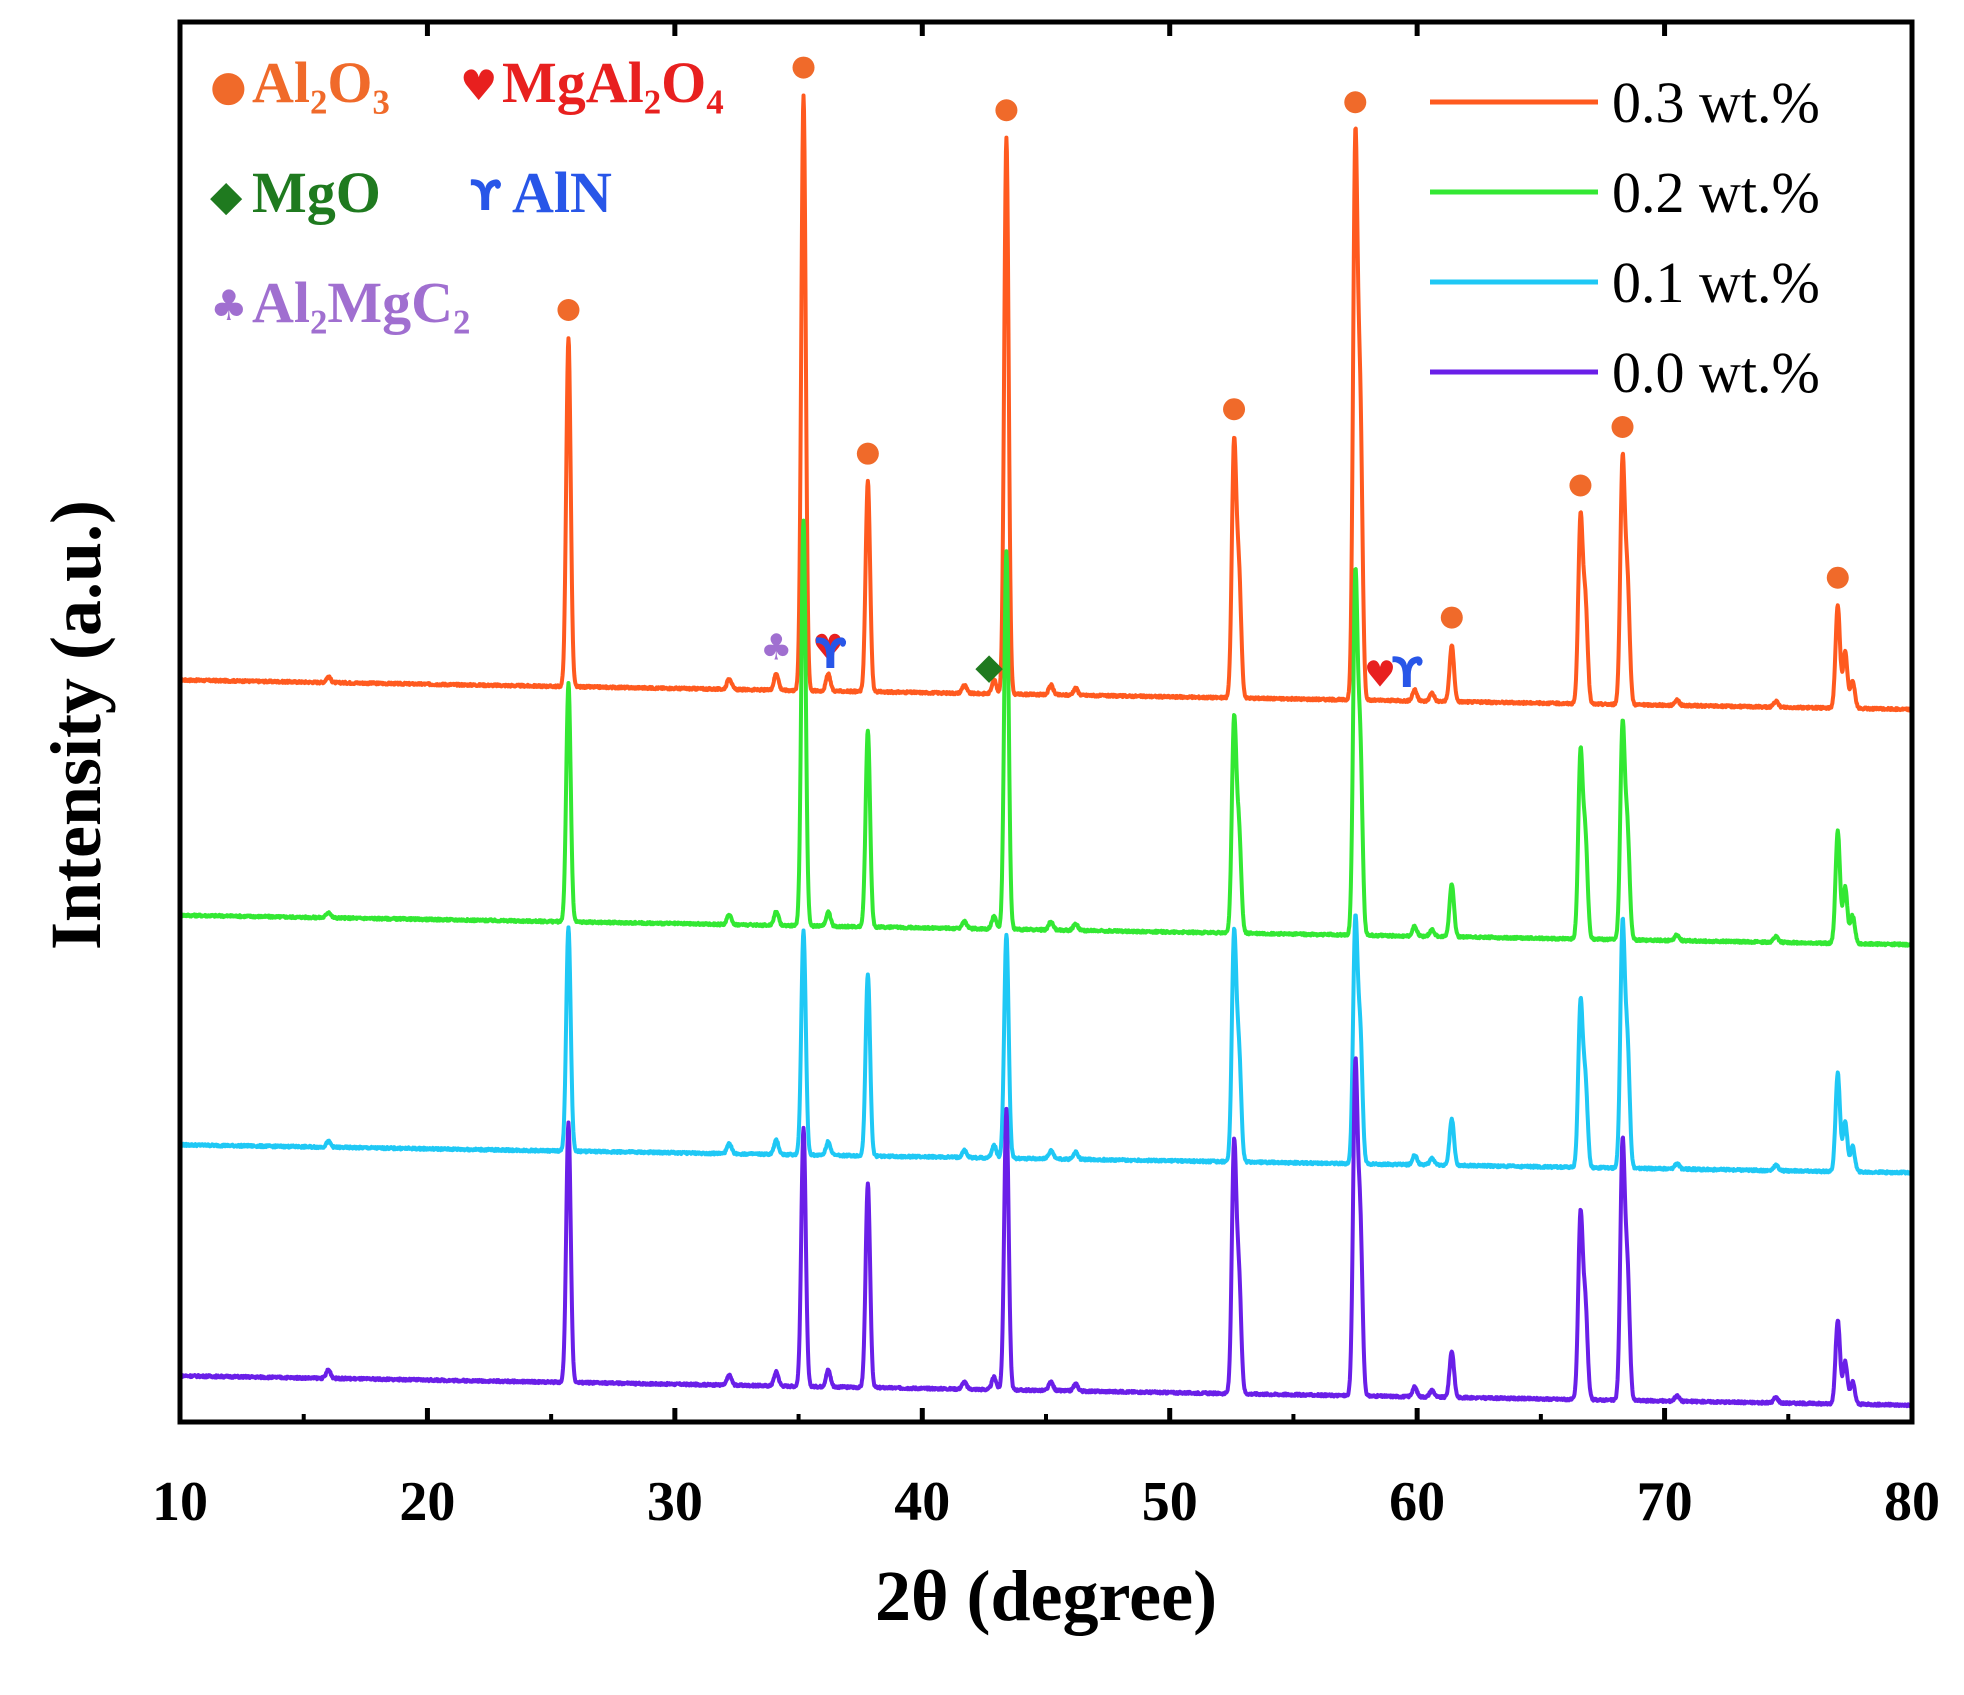 The image size is (1964, 1695). Describe the element at coordinates (1046, 1596) in the screenshot. I see `x-axis-title: 2θ (degree)` at that location.